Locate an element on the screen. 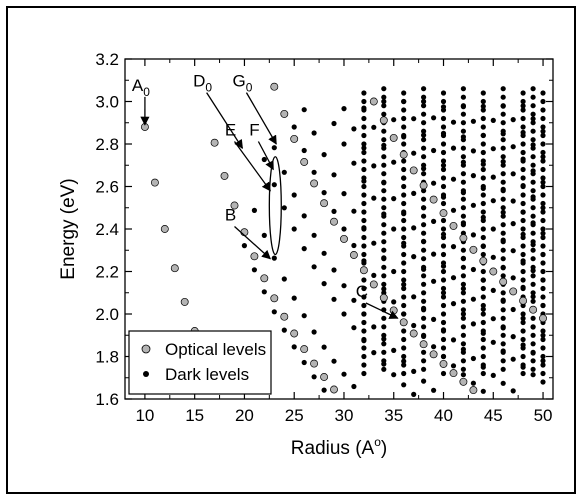 The width and height of the screenshot is (585, 502). y-tick-label: 3.2 is located at coordinates (107, 59).